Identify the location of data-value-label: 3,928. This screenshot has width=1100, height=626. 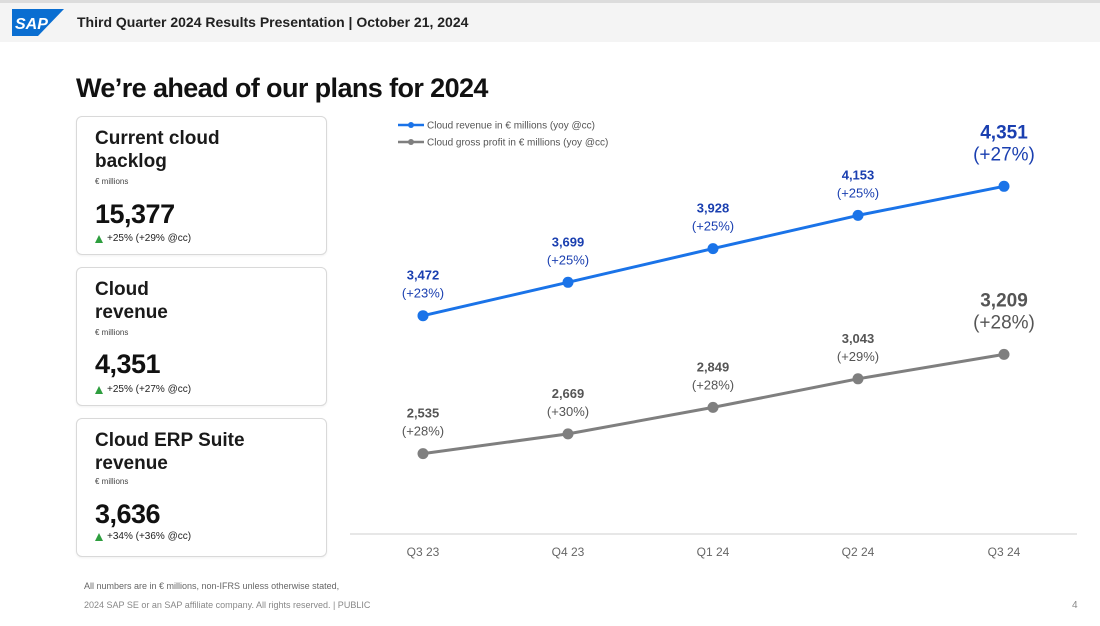
(713, 208).